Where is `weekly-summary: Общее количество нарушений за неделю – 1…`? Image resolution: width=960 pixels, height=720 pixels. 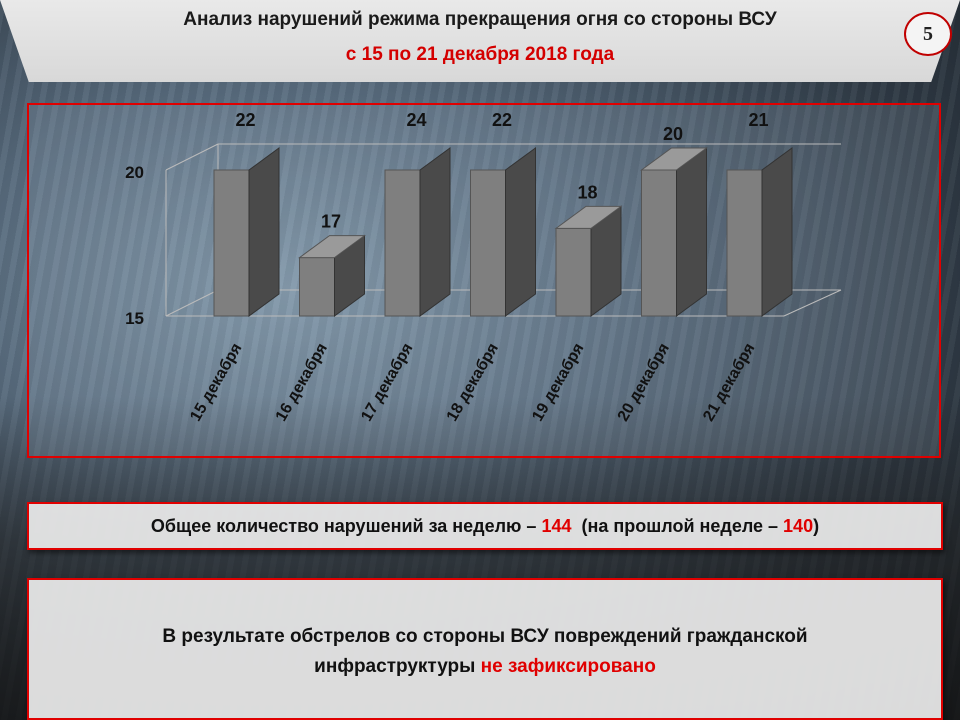
weekly-summary: Общее количество нарушений за неделю – 1… is located at coordinates (485, 526).